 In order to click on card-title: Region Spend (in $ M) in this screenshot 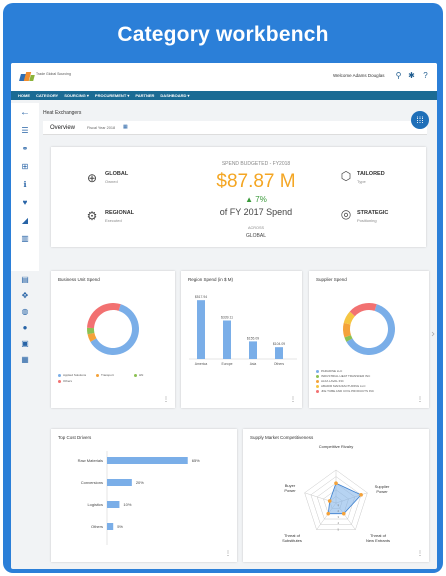, I will do `click(211, 279)`.